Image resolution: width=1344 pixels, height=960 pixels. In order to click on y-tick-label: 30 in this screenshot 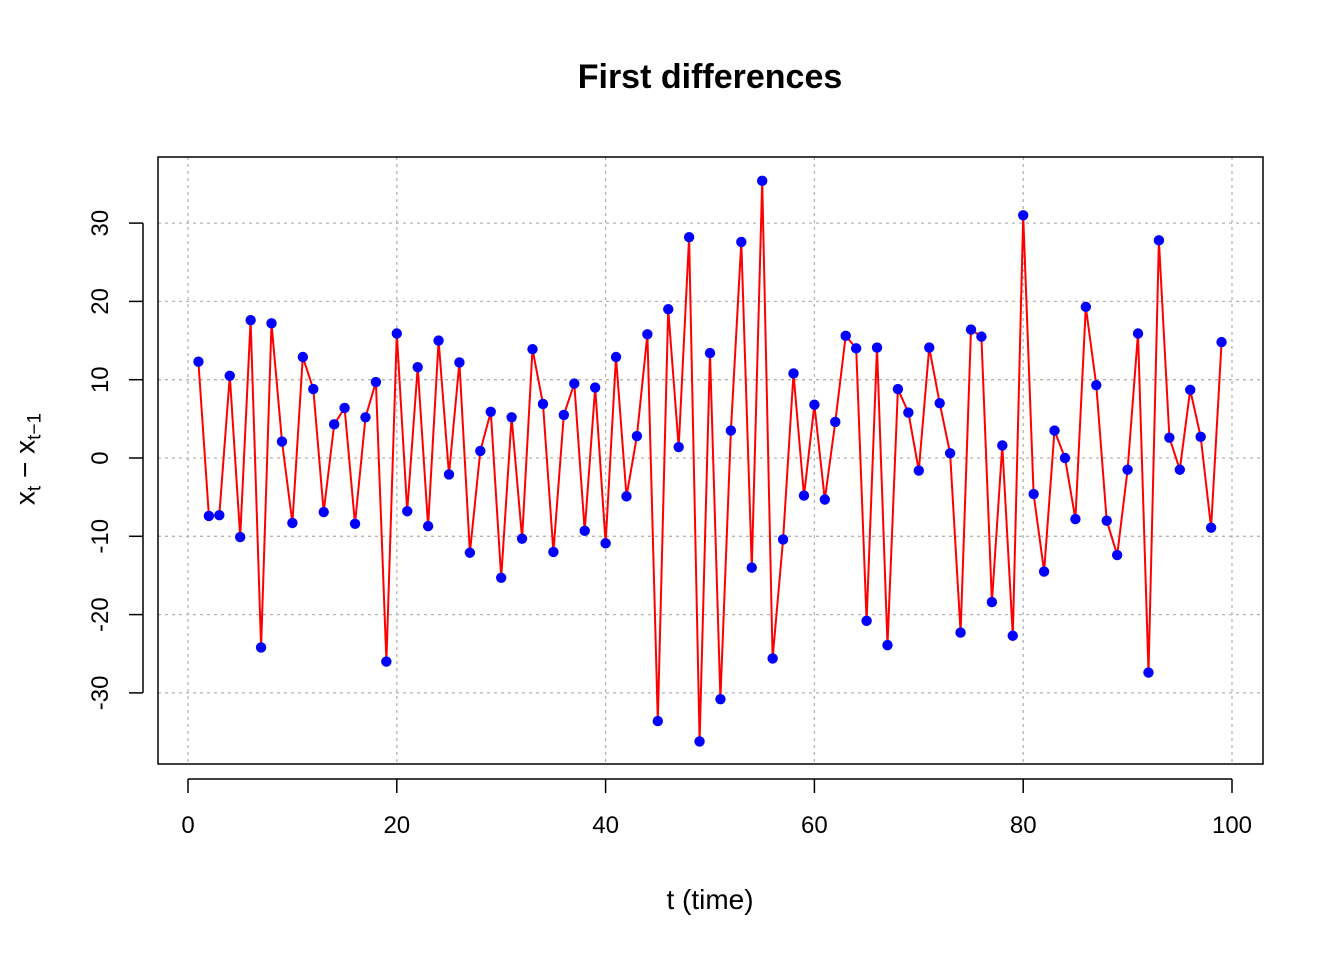, I will do `click(100, 223)`.